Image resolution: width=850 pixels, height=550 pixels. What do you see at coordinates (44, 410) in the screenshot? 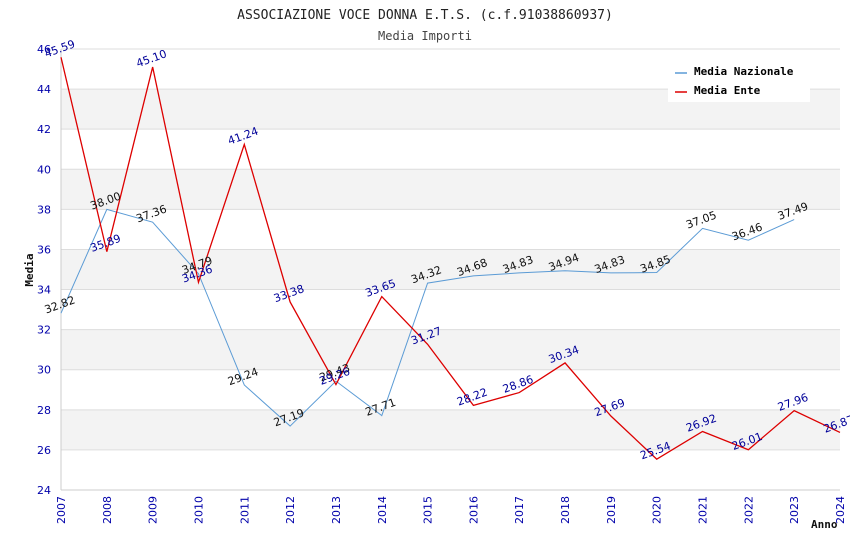
I see `y-tick-label: 28` at bounding box center [44, 410].